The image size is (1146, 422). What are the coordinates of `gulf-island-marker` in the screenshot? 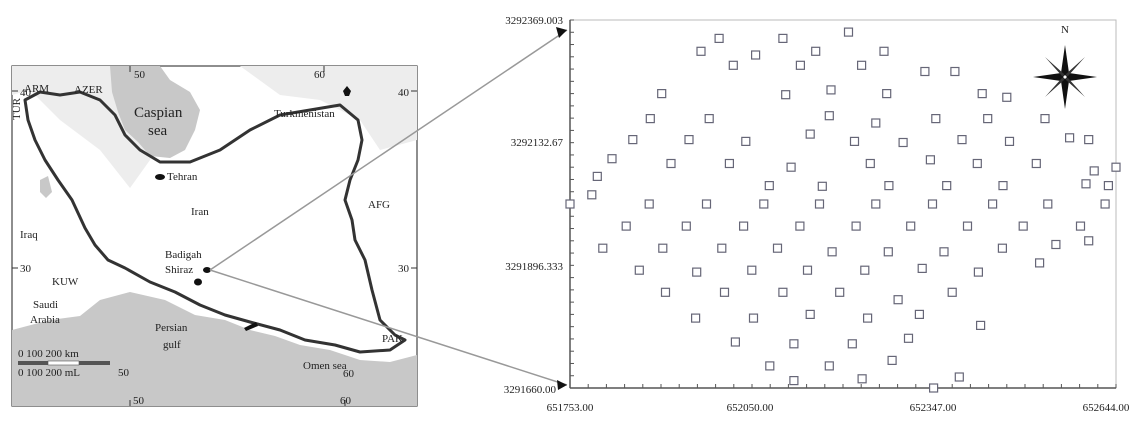 It's located at (251, 326).